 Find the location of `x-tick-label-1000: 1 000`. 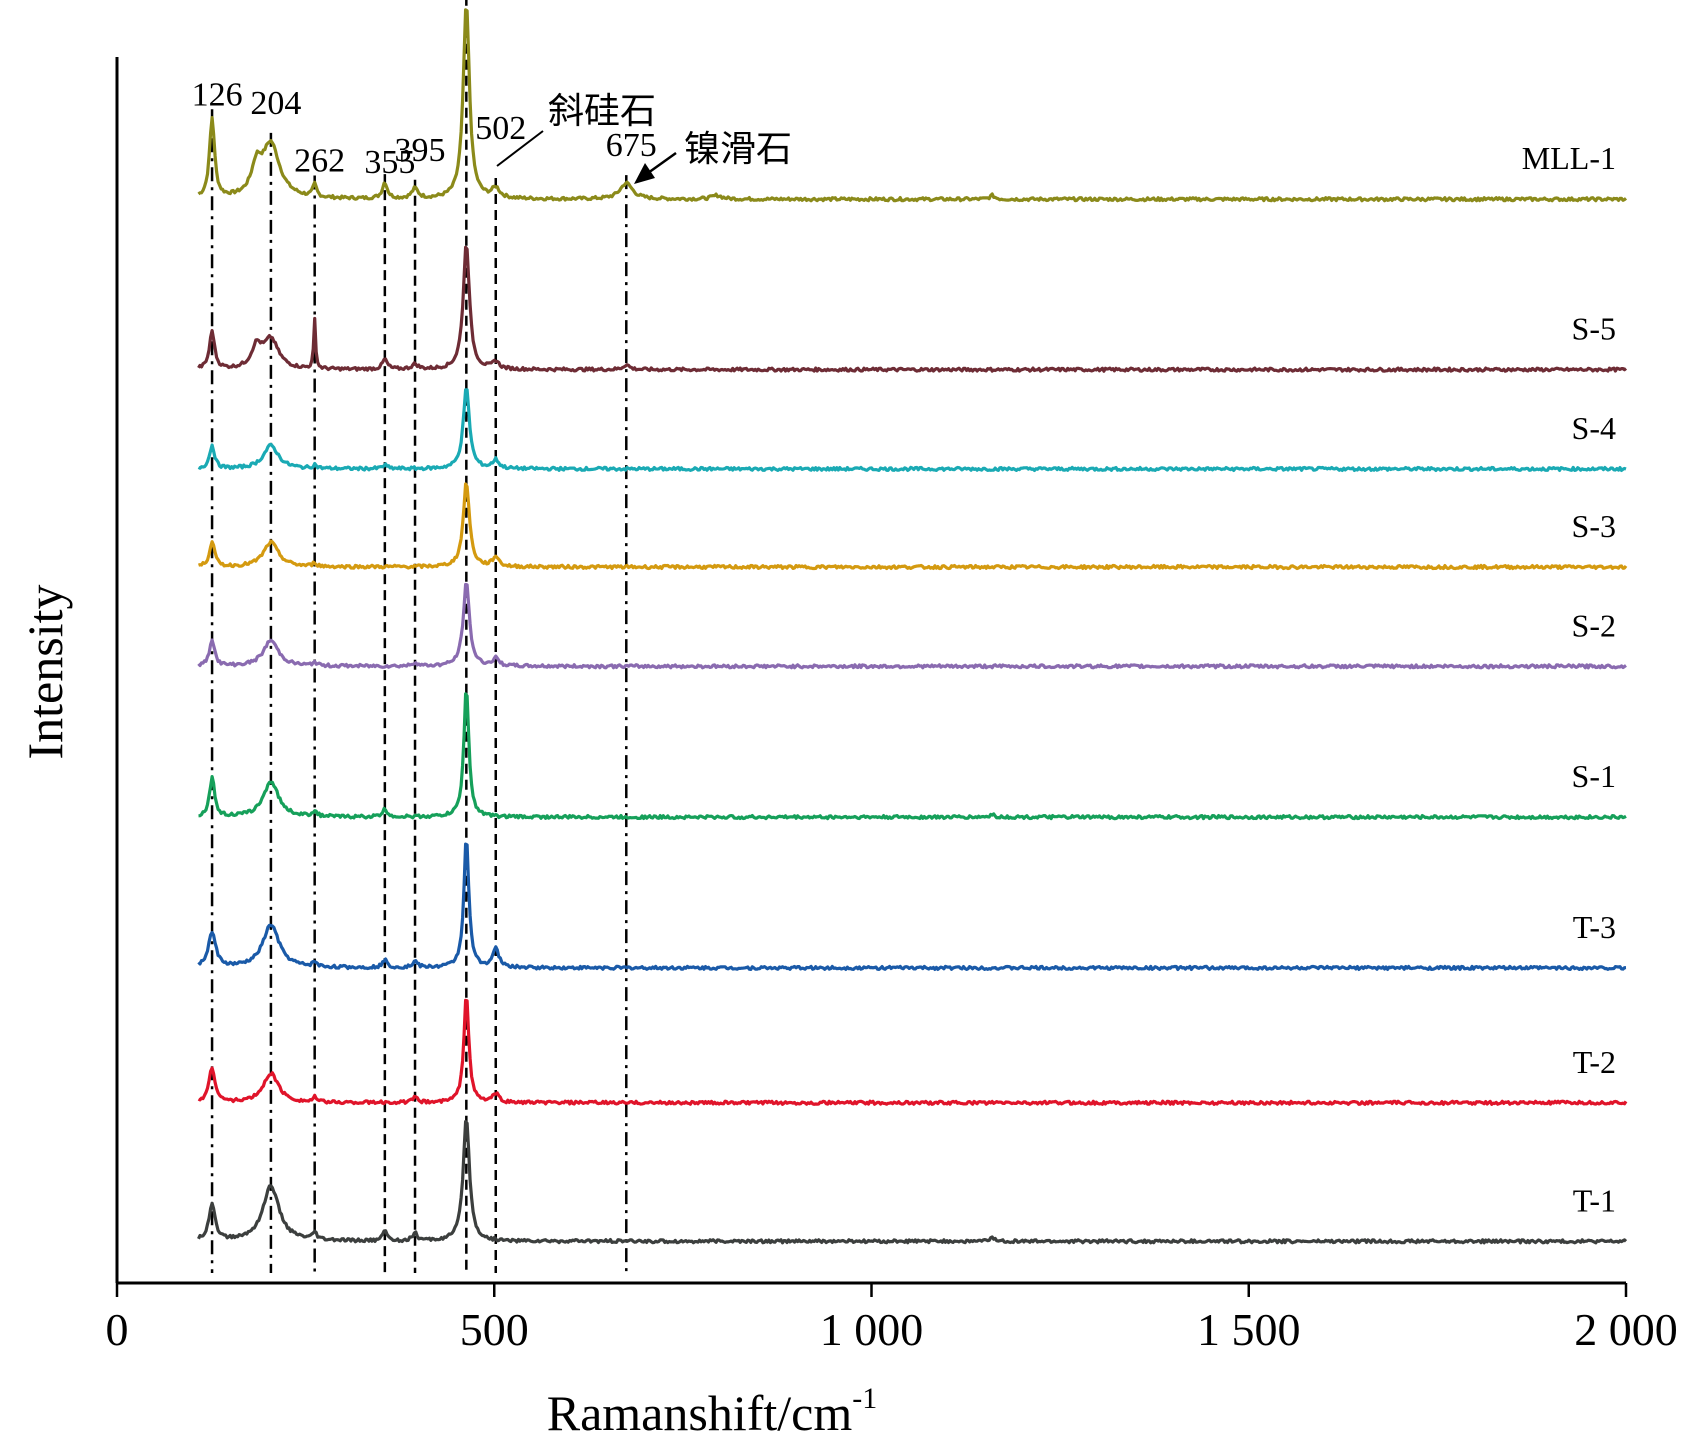

x-tick-label-1000: 1 000 is located at coordinates (872, 1329).